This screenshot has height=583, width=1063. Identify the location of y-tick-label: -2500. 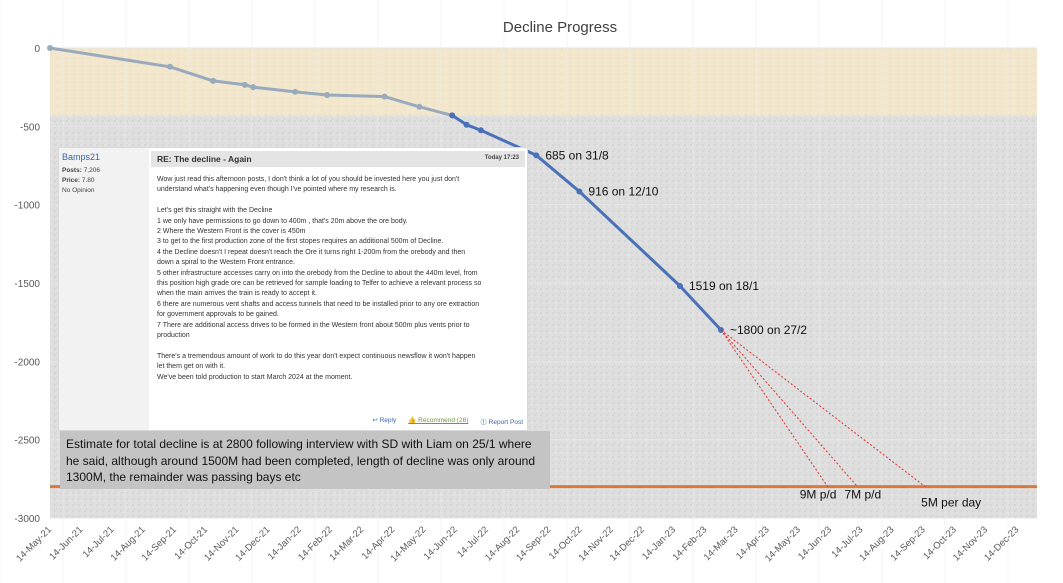
(27, 441).